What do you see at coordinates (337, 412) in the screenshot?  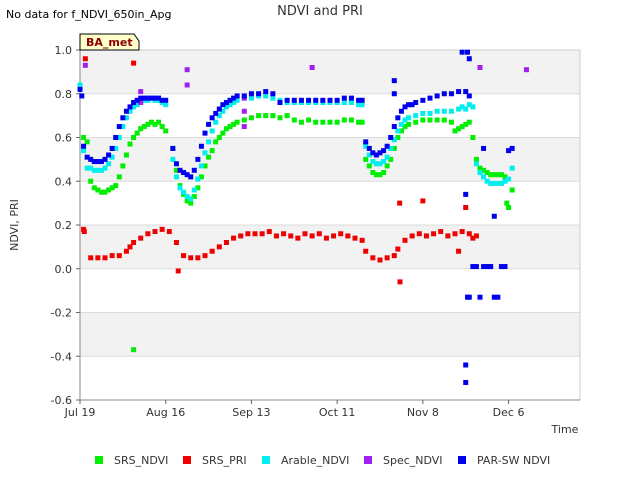 I see `x-tick-label: Oct 11` at bounding box center [337, 412].